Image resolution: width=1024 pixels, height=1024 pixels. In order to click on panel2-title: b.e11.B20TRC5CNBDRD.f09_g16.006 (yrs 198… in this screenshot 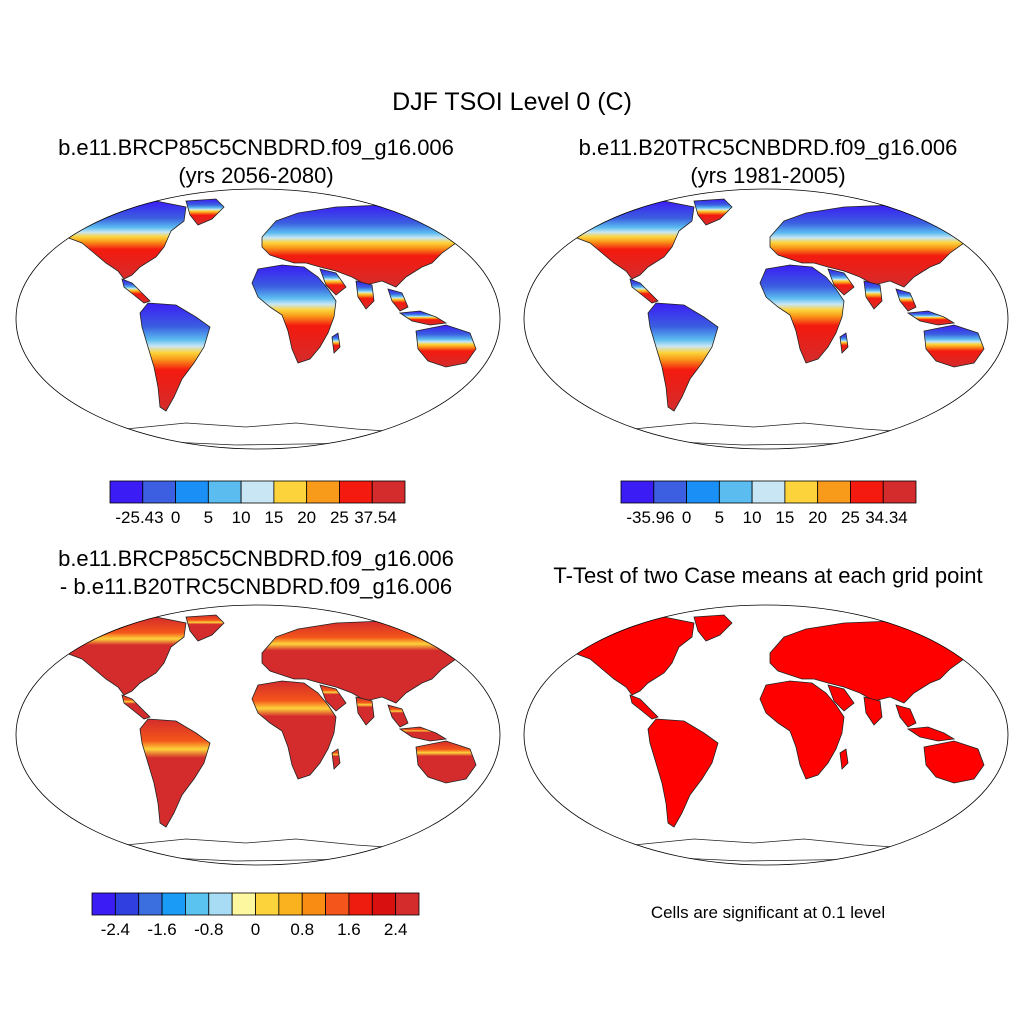, I will do `click(768, 162)`.